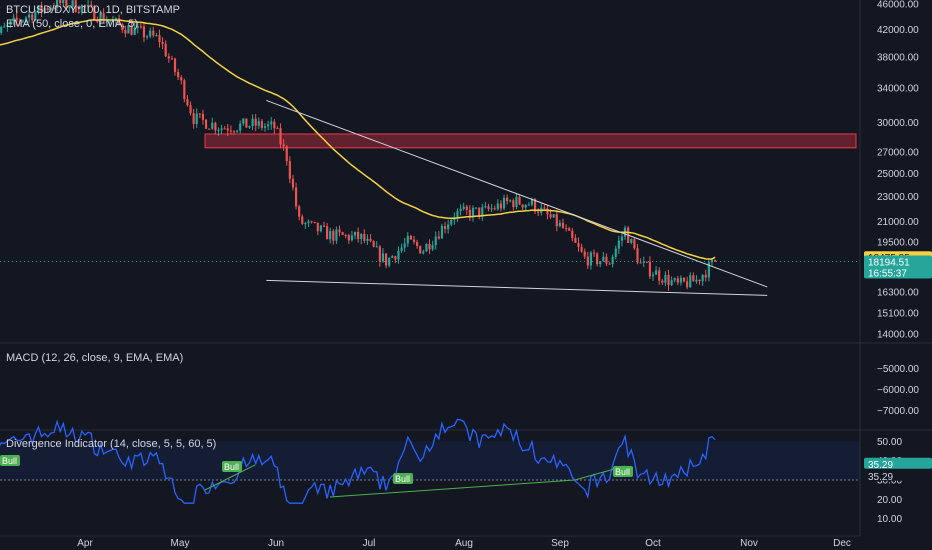  I want to click on macd-tick-label: −6000.00, so click(898, 390).